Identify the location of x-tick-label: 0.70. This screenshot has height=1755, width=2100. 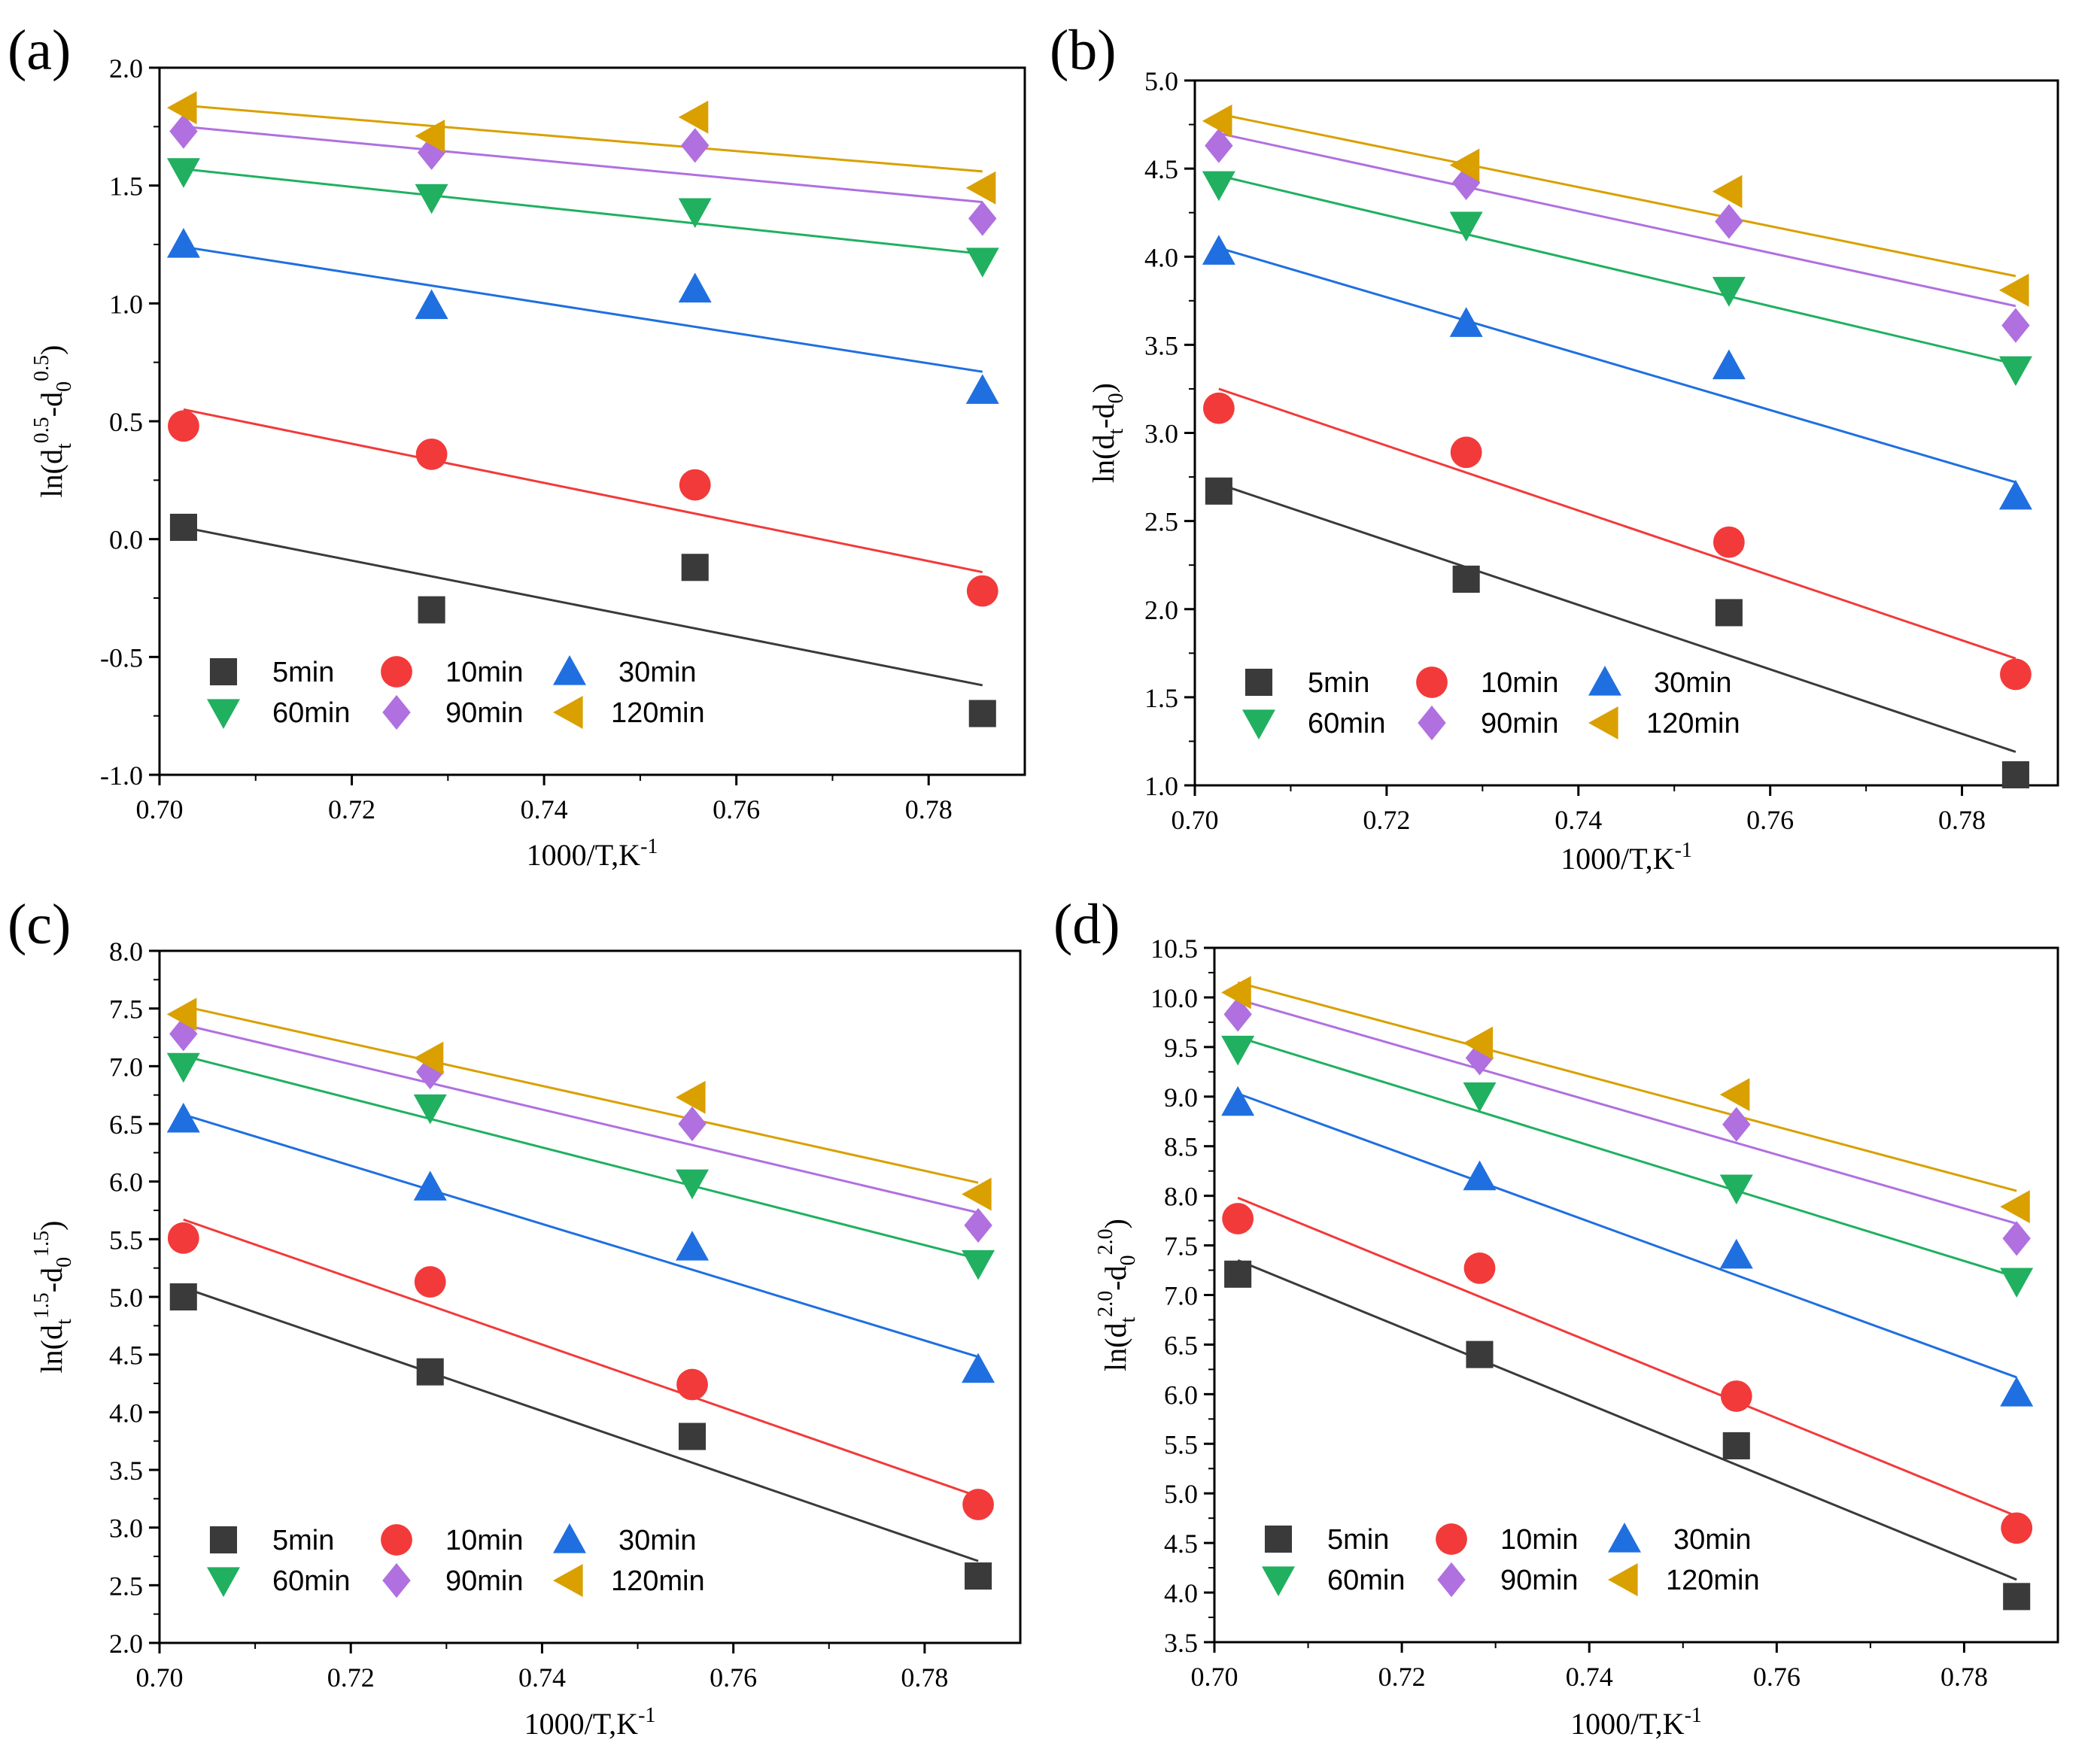
(1214, 1677).